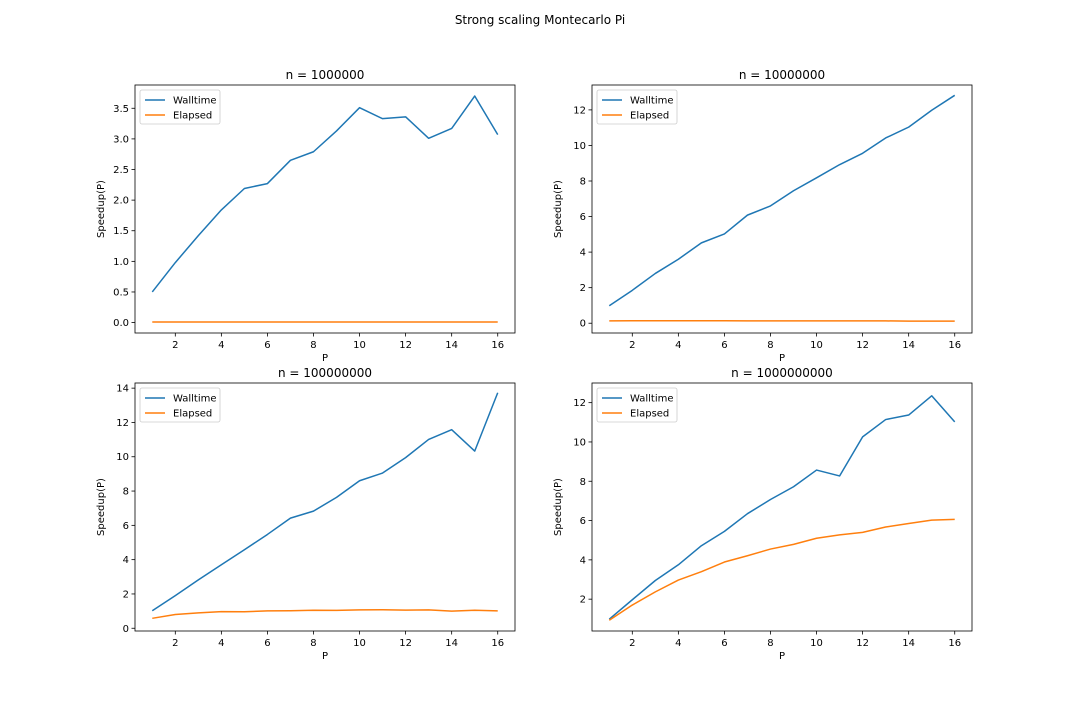 The image size is (1080, 720). I want to click on subplot-title: n = 1000000000, so click(782, 373).